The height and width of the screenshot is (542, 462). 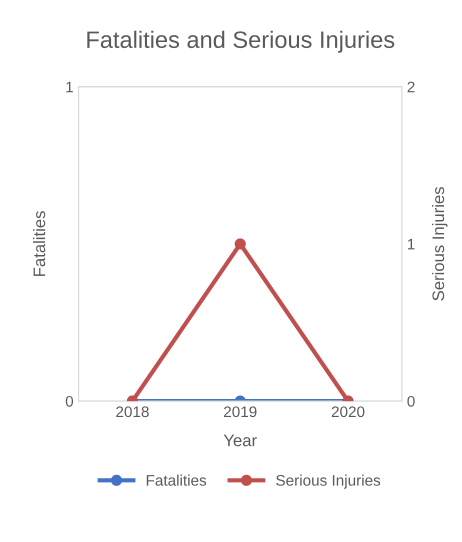 What do you see at coordinates (240, 440) in the screenshot?
I see `x-axis-title: Year` at bounding box center [240, 440].